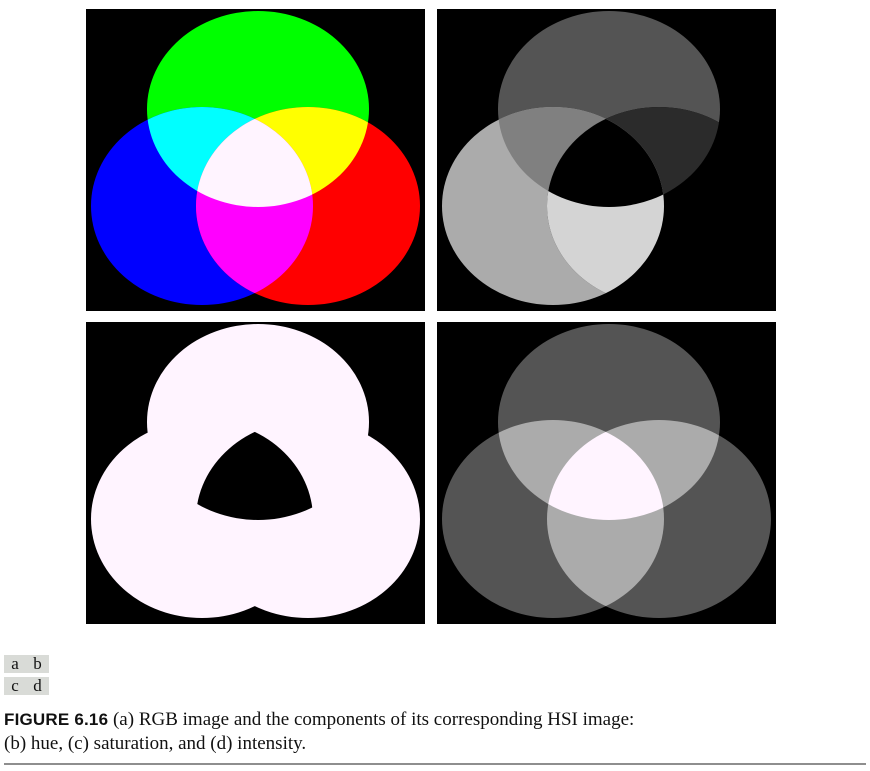 The width and height of the screenshot is (870, 771). I want to click on figure-label: FIGURE 6.16, so click(56, 719).